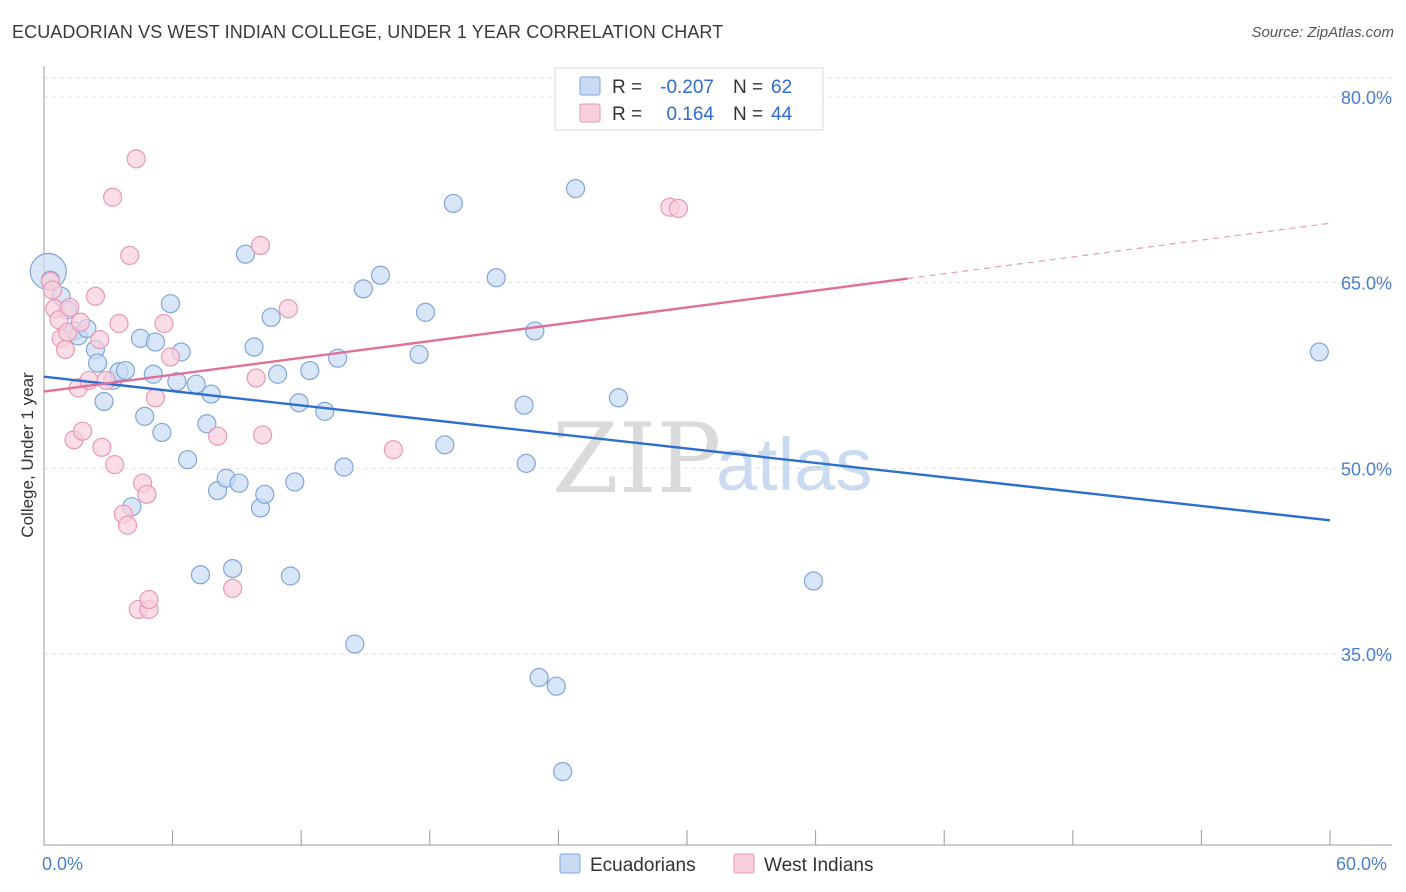 The height and width of the screenshot is (892, 1406). I want to click on legend-r-value-1: -0.207, so click(687, 87).